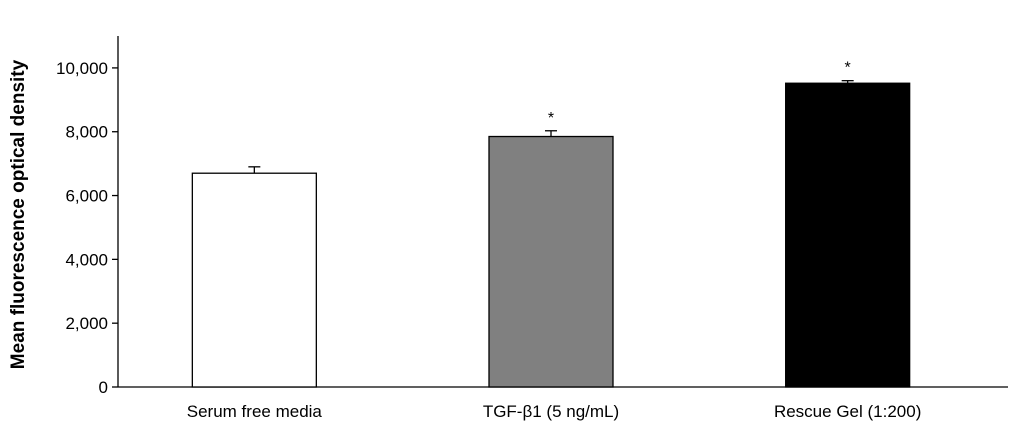  What do you see at coordinates (847, 411) in the screenshot?
I see `category-label: Rescue Gel (1:200)` at bounding box center [847, 411].